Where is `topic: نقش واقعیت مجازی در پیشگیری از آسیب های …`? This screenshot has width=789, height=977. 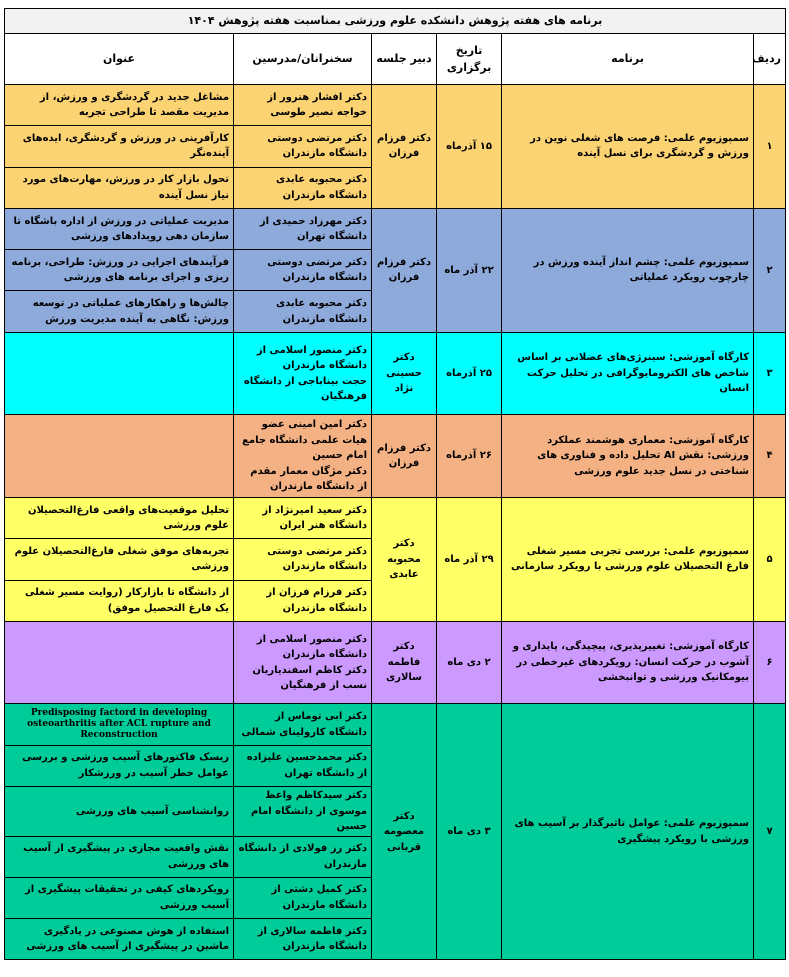 topic: نقش واقعیت مجازی در پیشگیری از آسیب های … is located at coordinates (119, 856).